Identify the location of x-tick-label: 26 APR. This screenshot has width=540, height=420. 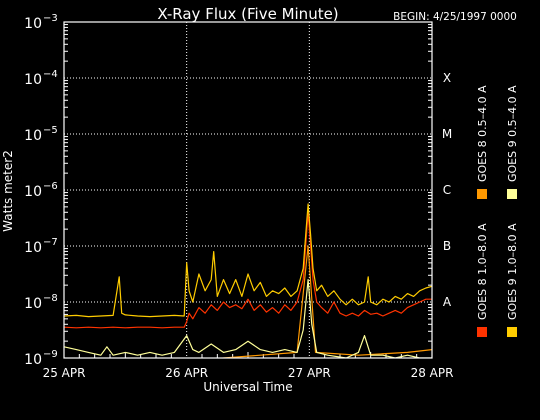
(186, 373).